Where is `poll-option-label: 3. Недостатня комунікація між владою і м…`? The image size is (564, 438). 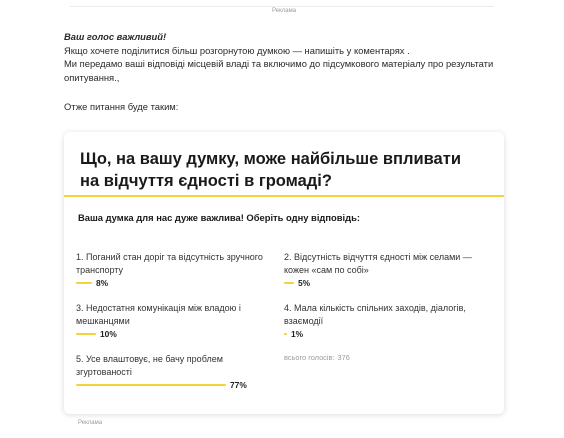
poll-option-label: 3. Недостатня комунікація між владою і м… is located at coordinates (158, 314).